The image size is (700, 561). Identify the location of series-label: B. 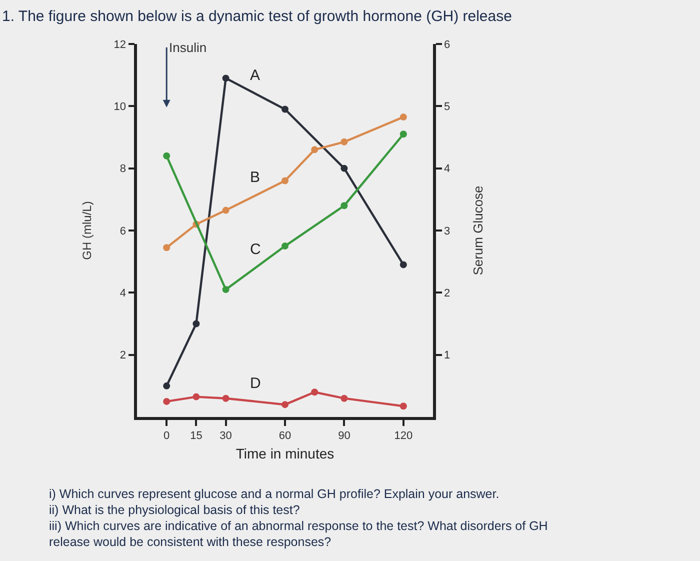
(255, 177).